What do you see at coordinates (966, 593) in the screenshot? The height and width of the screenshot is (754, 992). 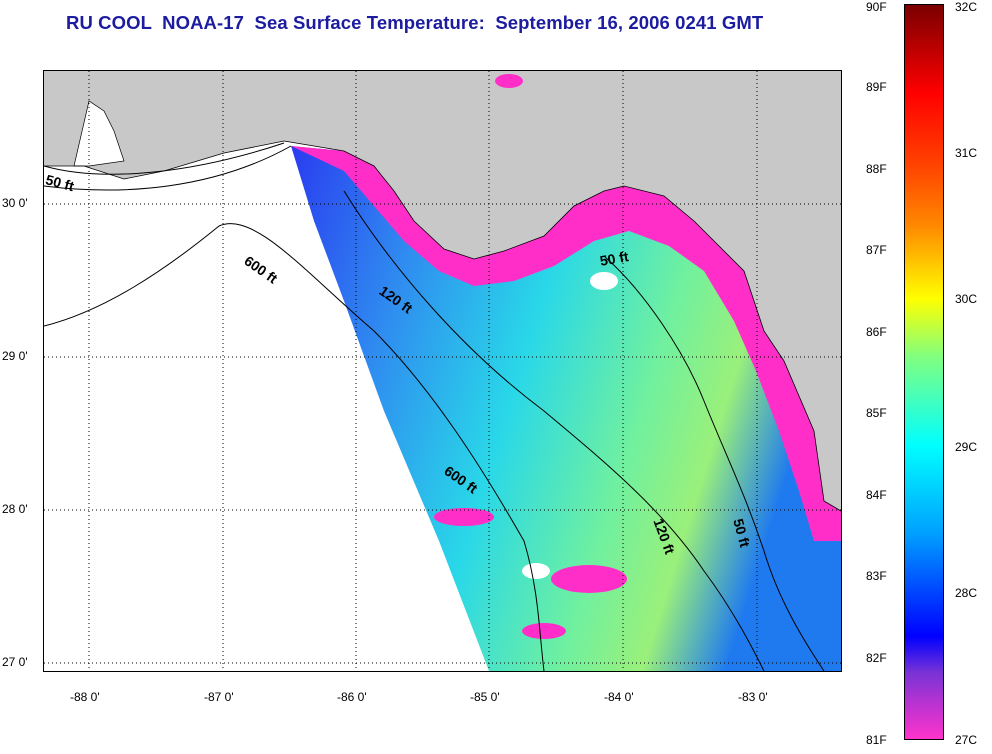 I see `colorbar-label-c: 28C` at bounding box center [966, 593].